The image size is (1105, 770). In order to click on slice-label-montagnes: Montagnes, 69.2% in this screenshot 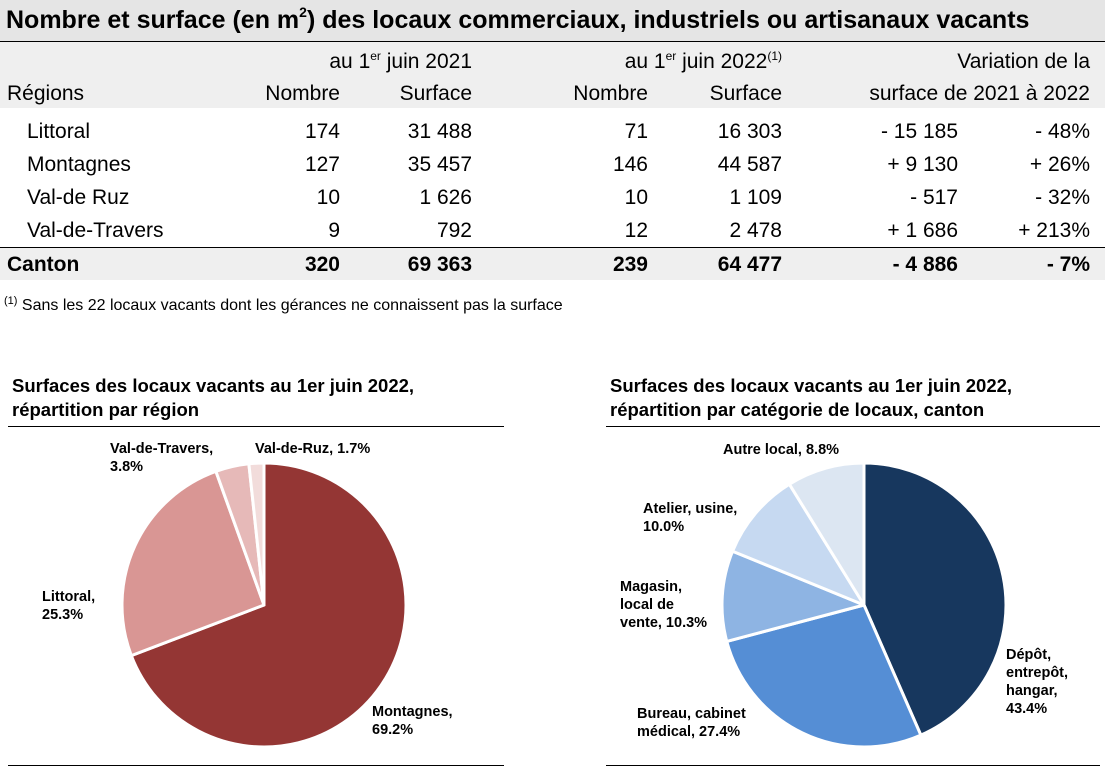, I will do `click(412, 721)`.